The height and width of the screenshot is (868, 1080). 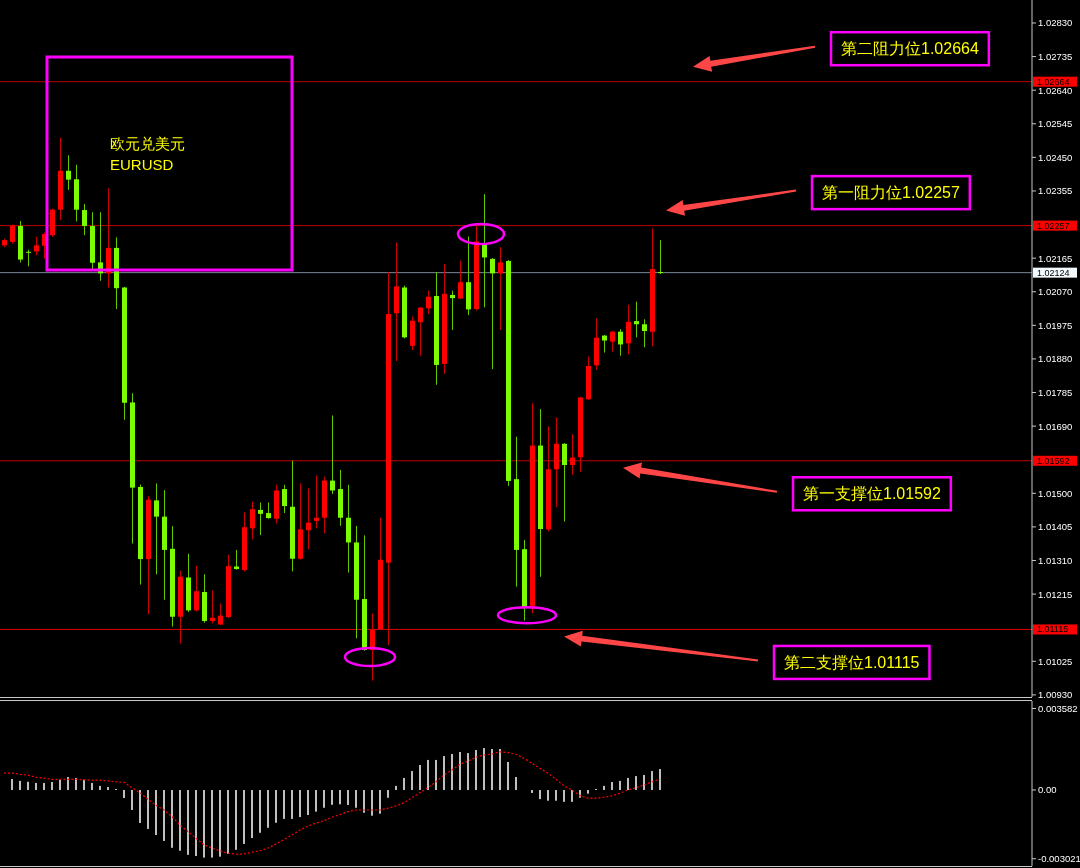 I want to click on y-tick-label: 1.01405, so click(x=1055, y=527).